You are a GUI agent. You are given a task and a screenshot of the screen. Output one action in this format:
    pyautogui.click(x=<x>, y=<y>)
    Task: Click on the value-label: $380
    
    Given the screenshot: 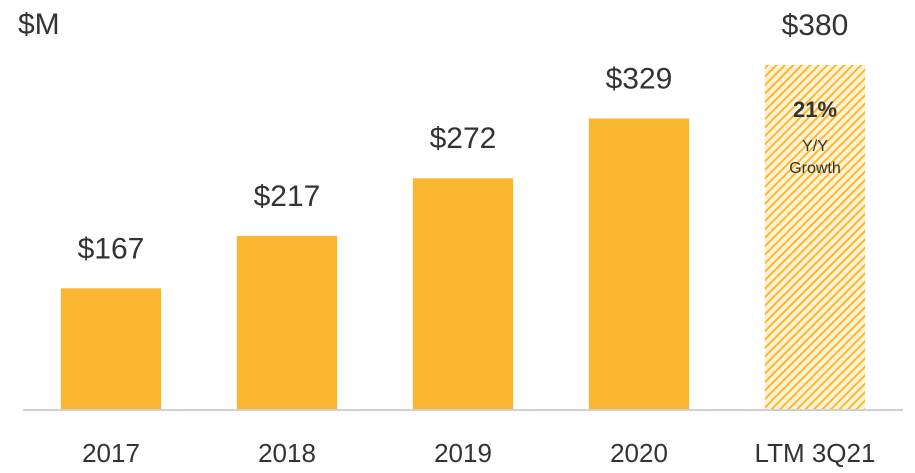 What is the action you would take?
    pyautogui.click(x=815, y=25)
    